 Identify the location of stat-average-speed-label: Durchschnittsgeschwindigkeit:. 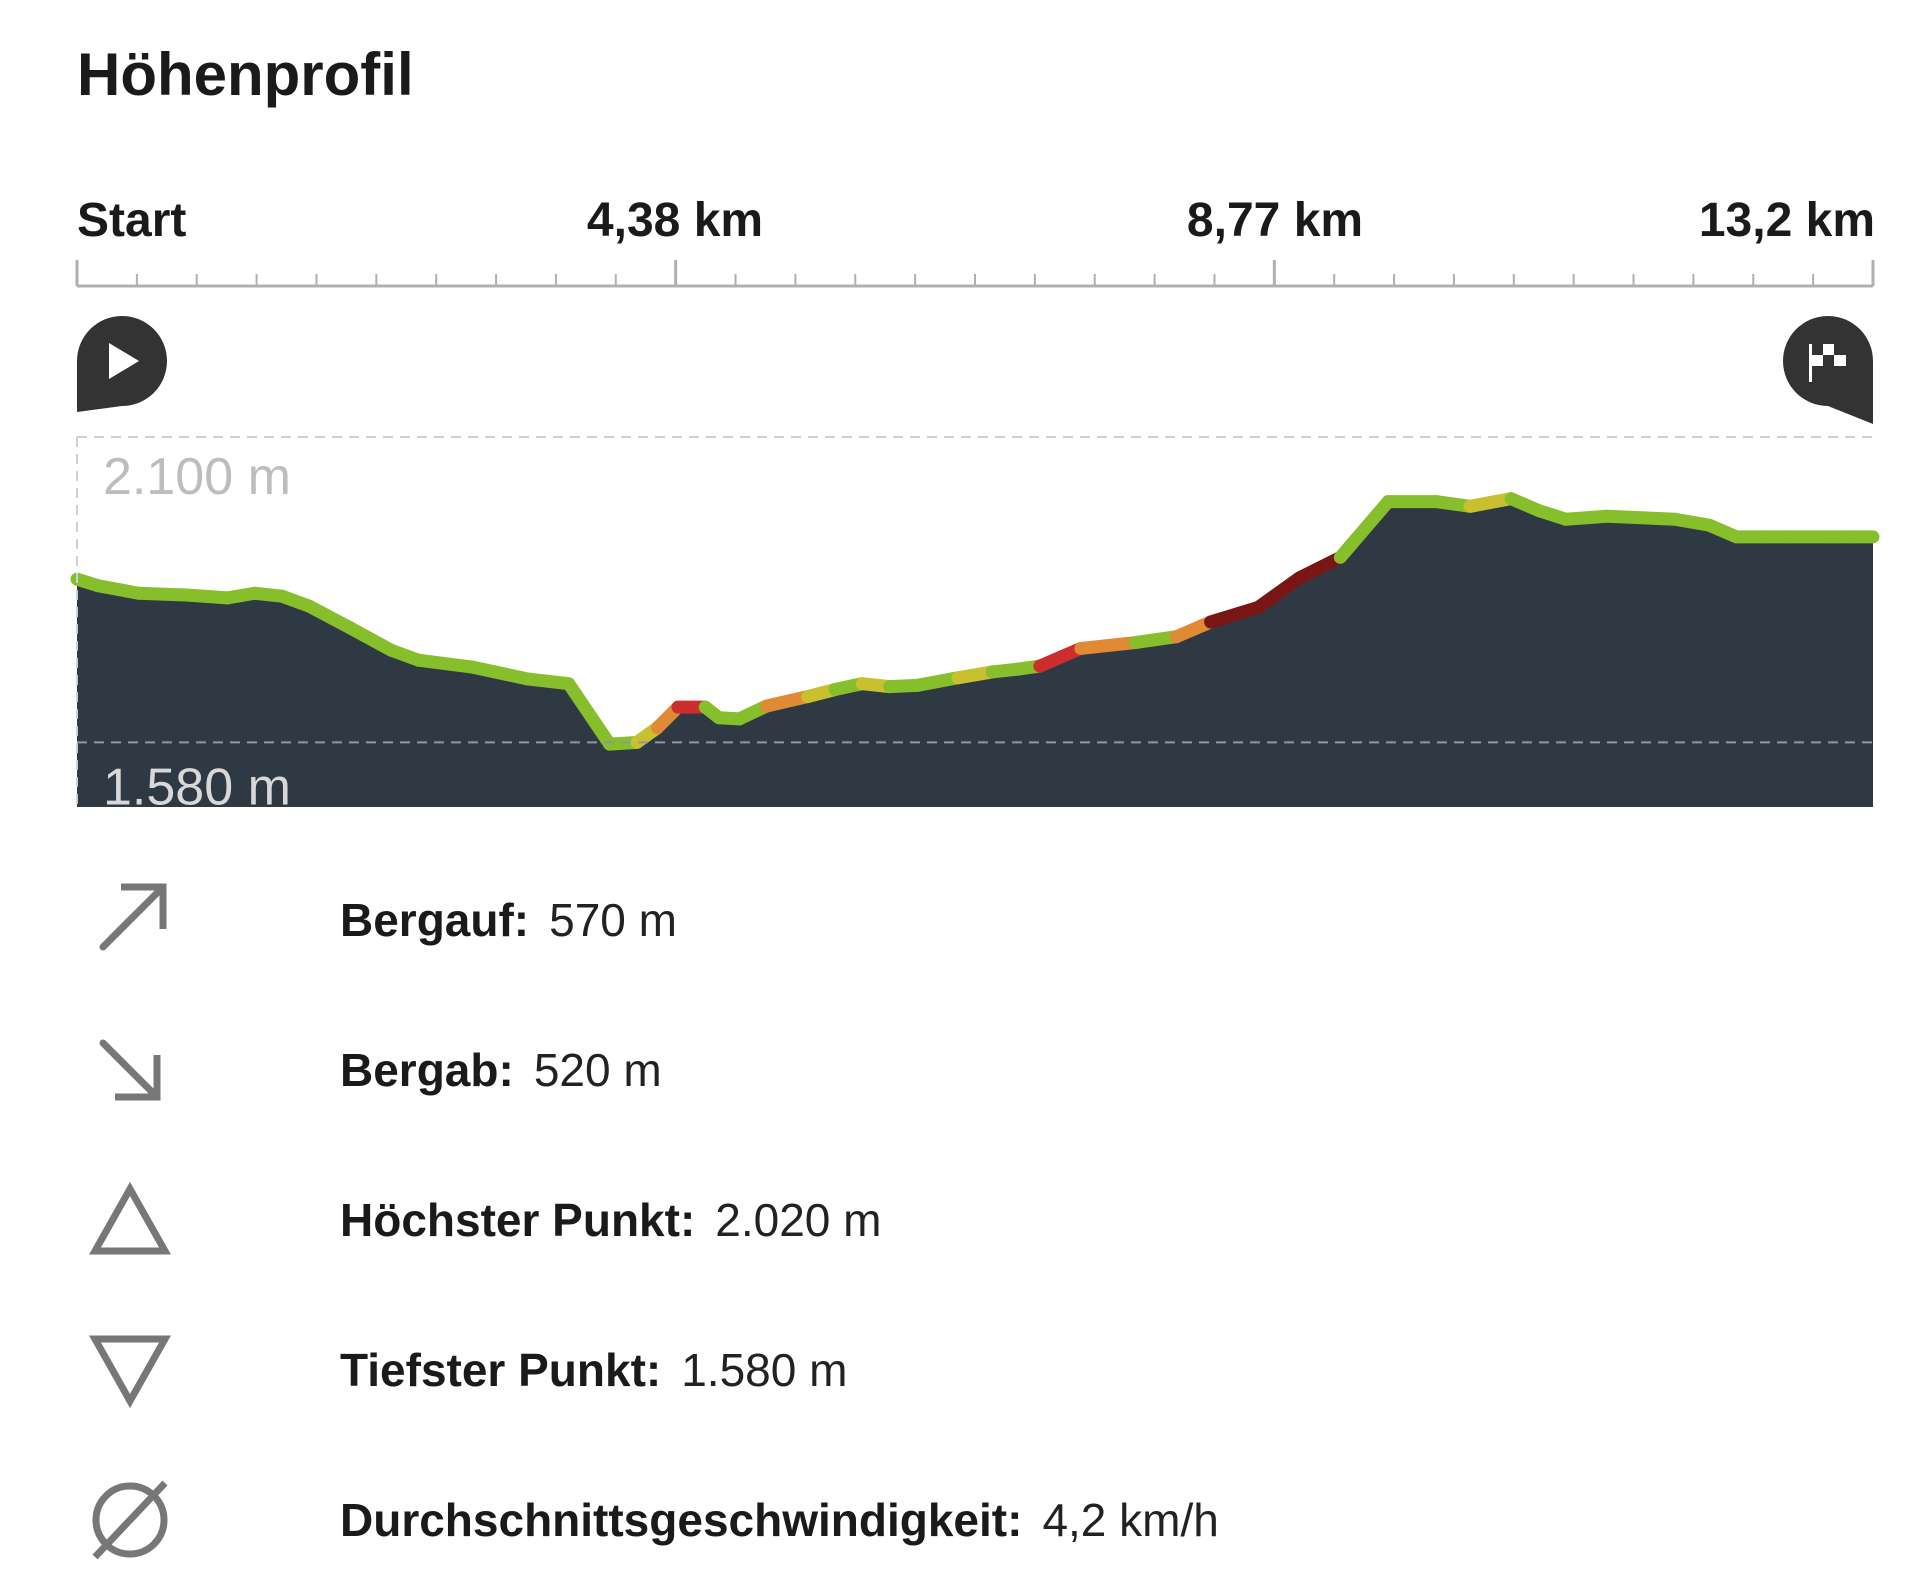
(681, 1520).